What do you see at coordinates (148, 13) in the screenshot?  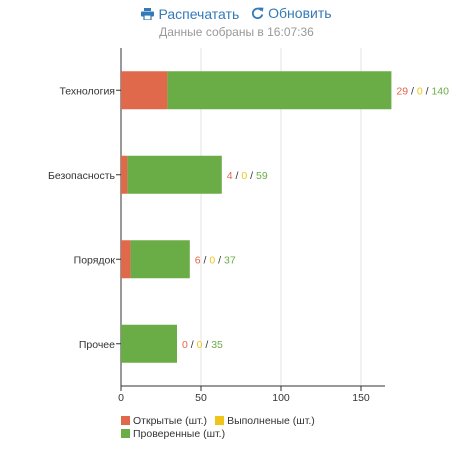 I see `printer-icon` at bounding box center [148, 13].